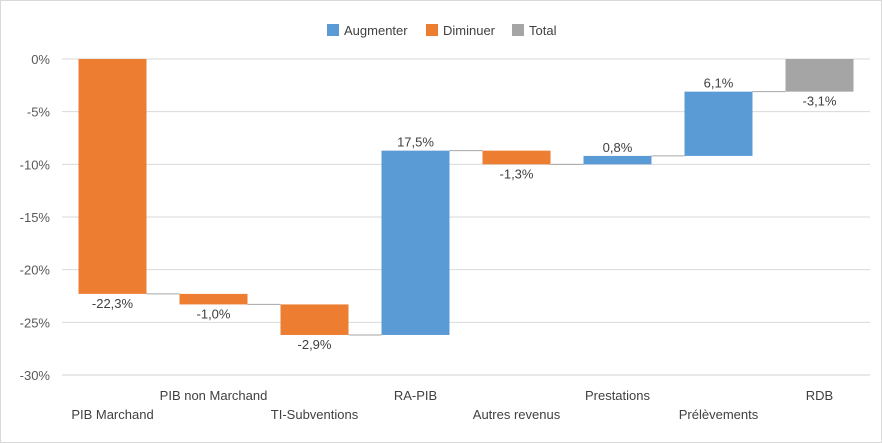 The width and height of the screenshot is (882, 443). I want to click on data-label: -22,3%, so click(113, 303).